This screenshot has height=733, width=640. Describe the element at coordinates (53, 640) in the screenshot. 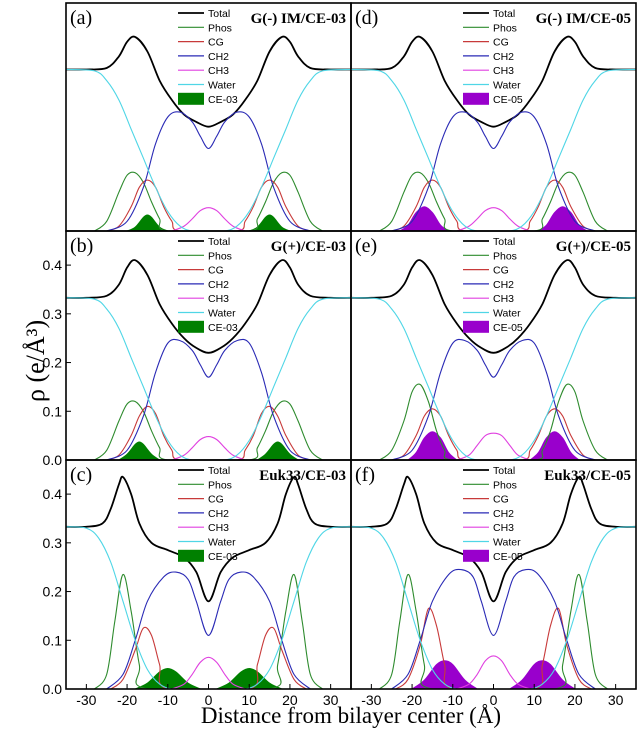

I see `y-tick-label: 0.1` at that location.